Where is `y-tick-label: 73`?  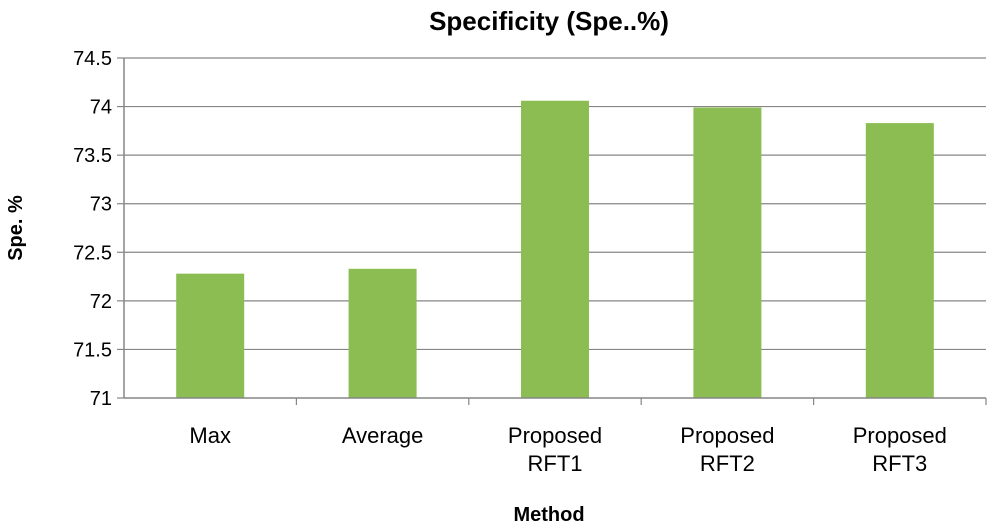
y-tick-label: 73 is located at coordinates (101, 205).